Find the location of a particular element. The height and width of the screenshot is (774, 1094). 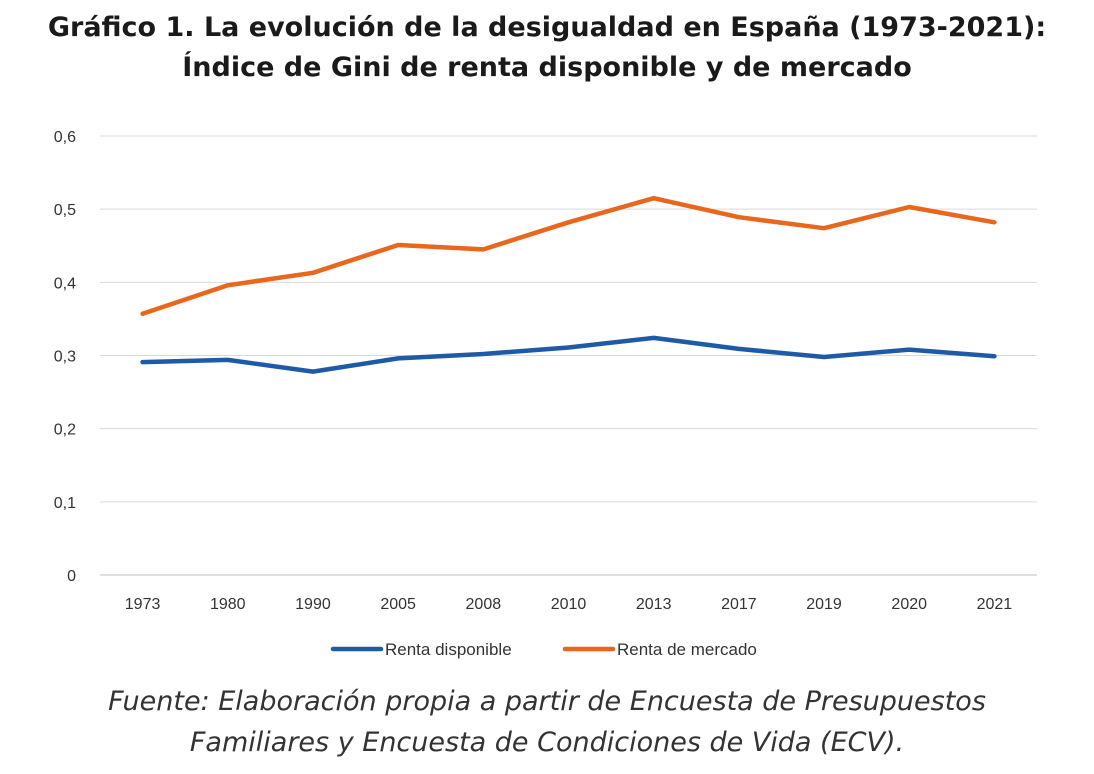

x-tick-label: 1973 is located at coordinates (143, 604).